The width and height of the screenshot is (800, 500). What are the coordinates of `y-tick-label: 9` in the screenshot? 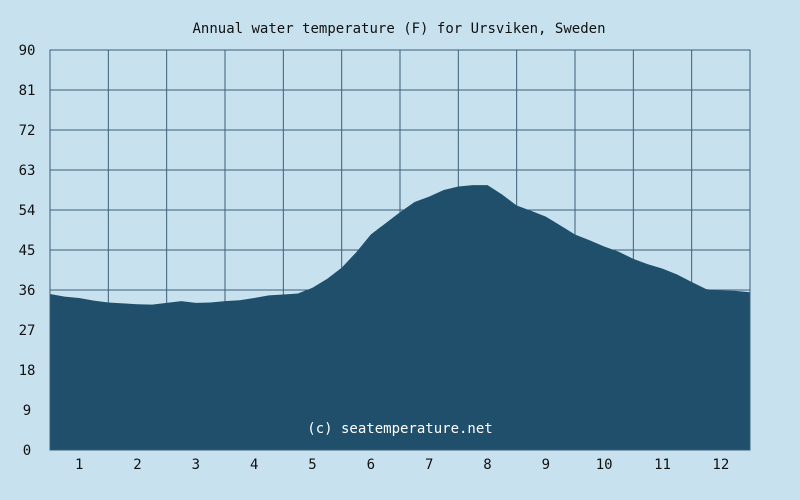 It's located at (27, 411).